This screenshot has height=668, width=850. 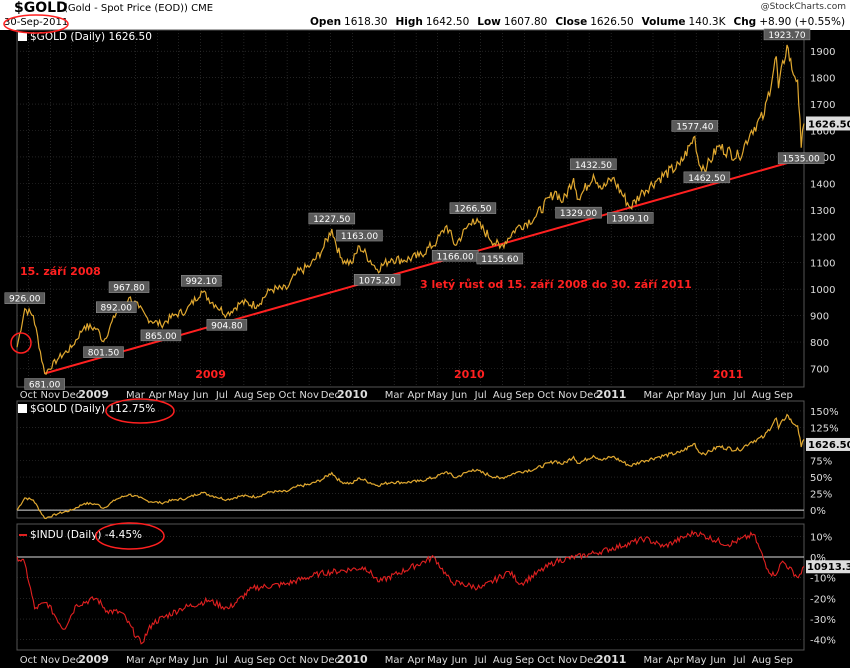 I want to click on y-tick-label: -20%, so click(x=823, y=599).